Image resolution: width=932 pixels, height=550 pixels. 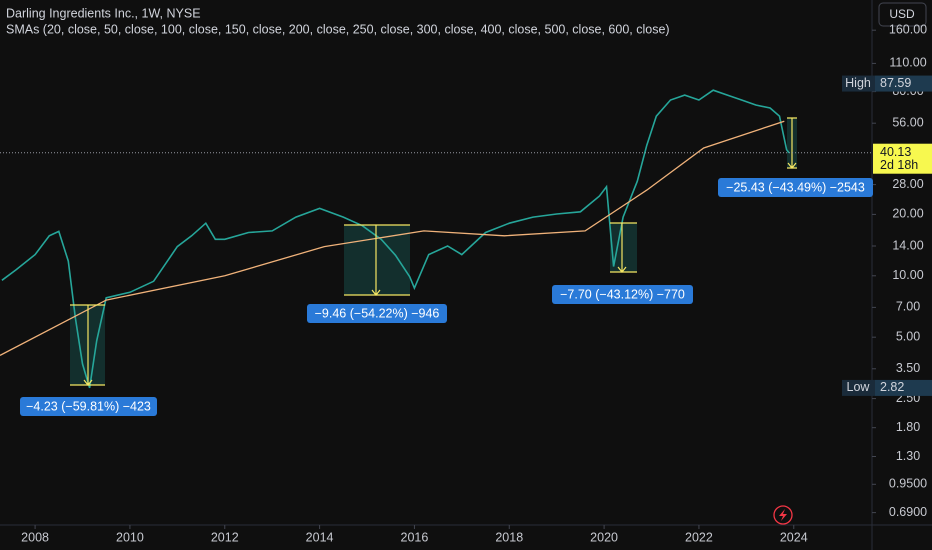 What do you see at coordinates (794, 537) in the screenshot?
I see `x-tick-label: 2024` at bounding box center [794, 537].